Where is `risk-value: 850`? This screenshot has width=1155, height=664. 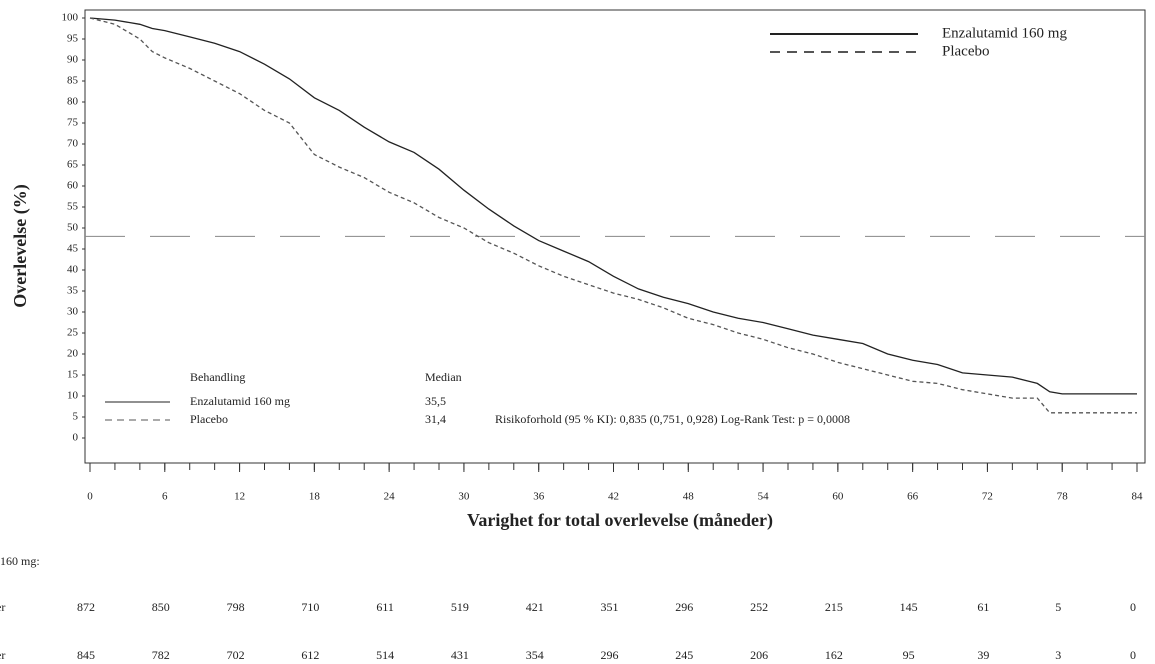 risk-value: 850 is located at coordinates (161, 607).